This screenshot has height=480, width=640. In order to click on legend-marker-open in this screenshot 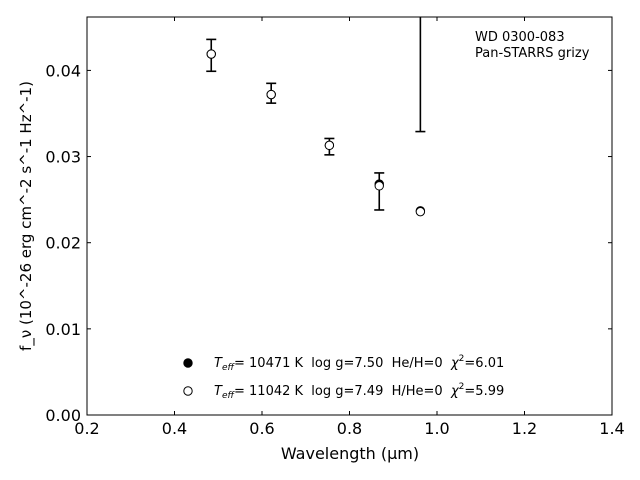, I will do `click(188, 391)`.